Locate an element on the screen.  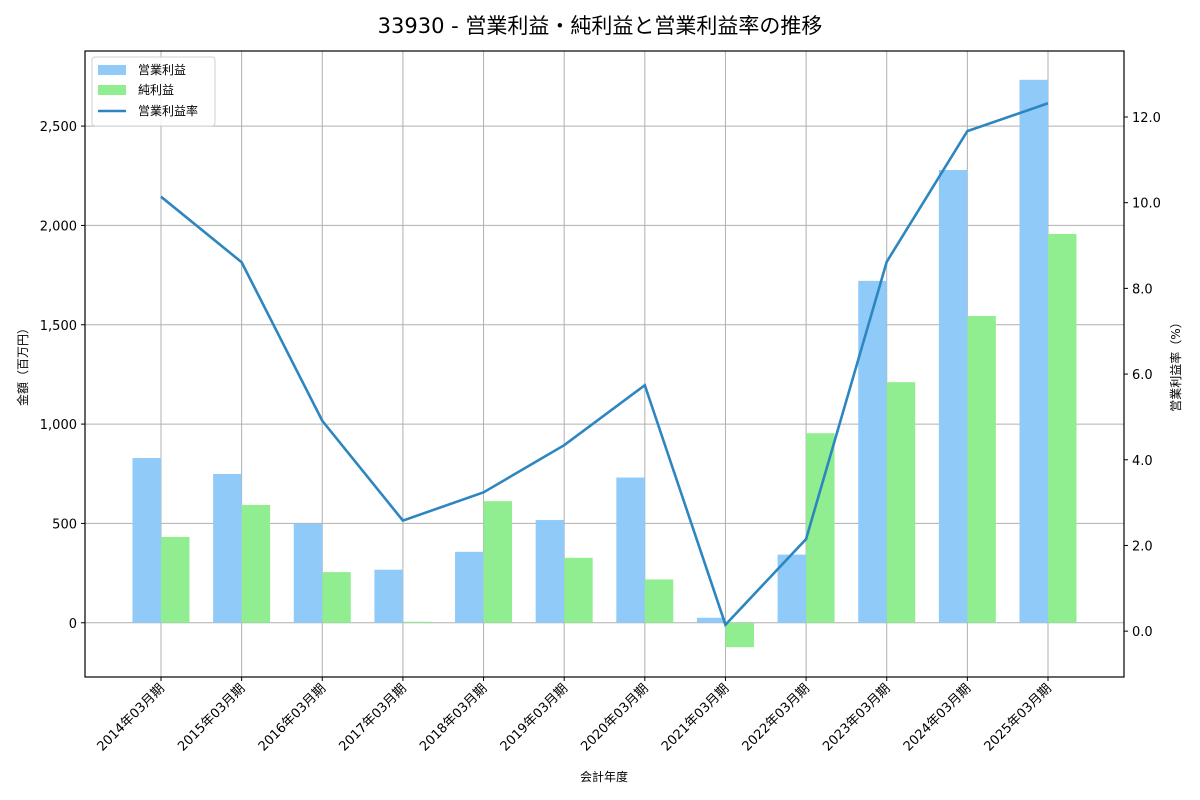
right-y-axis: 0.0 2.0 4.0 6.0 8.0 10.0 12.0 is located at coordinates (1142, 375).